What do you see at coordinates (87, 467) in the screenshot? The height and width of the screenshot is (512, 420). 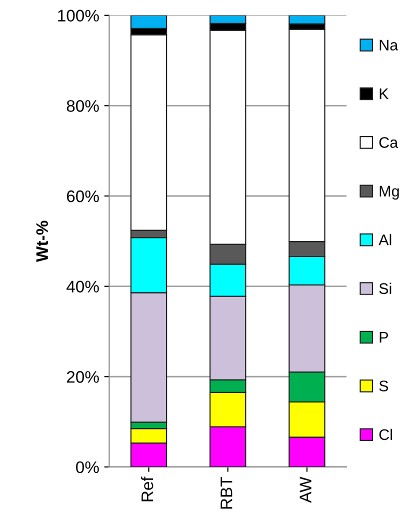 I see `y-tick-label: 0%` at bounding box center [87, 467].